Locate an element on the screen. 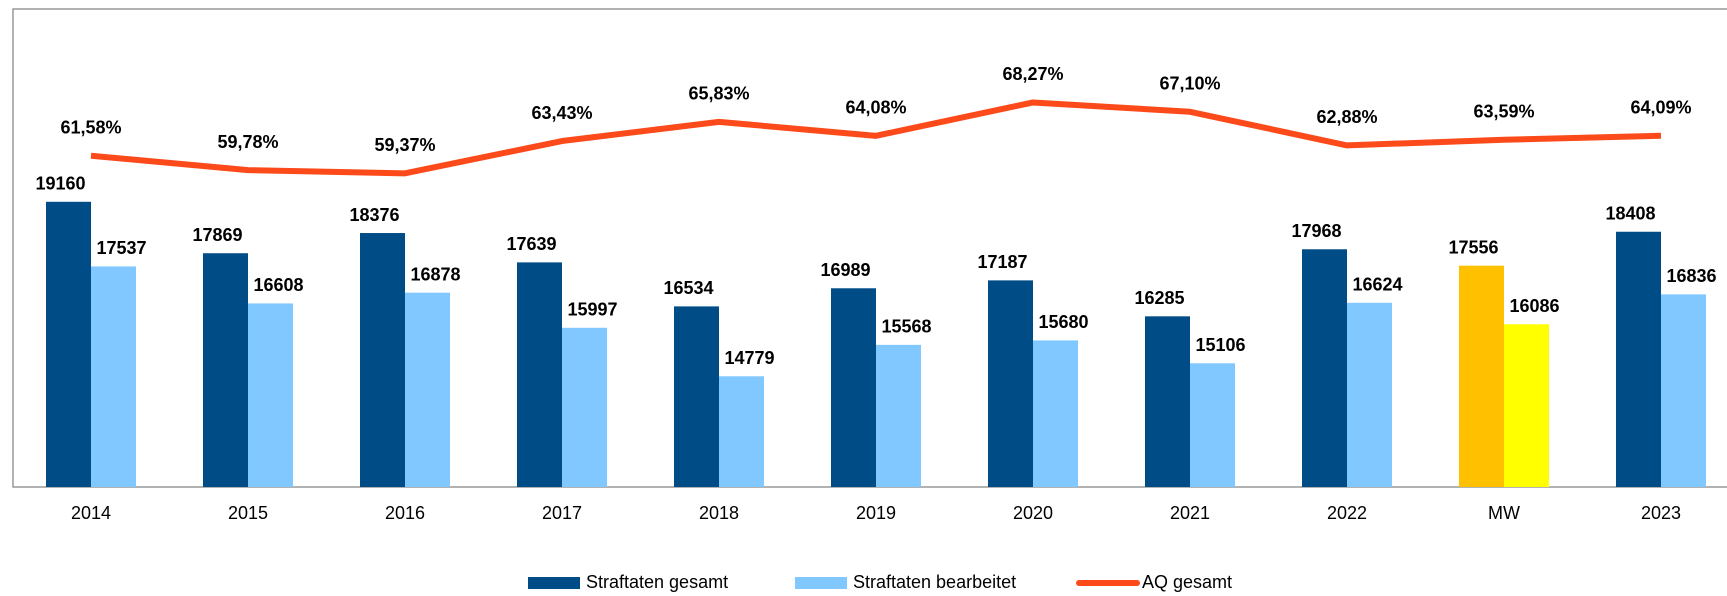 This screenshot has width=1727, height=596. line-value-label: 67,10% is located at coordinates (1189, 84).